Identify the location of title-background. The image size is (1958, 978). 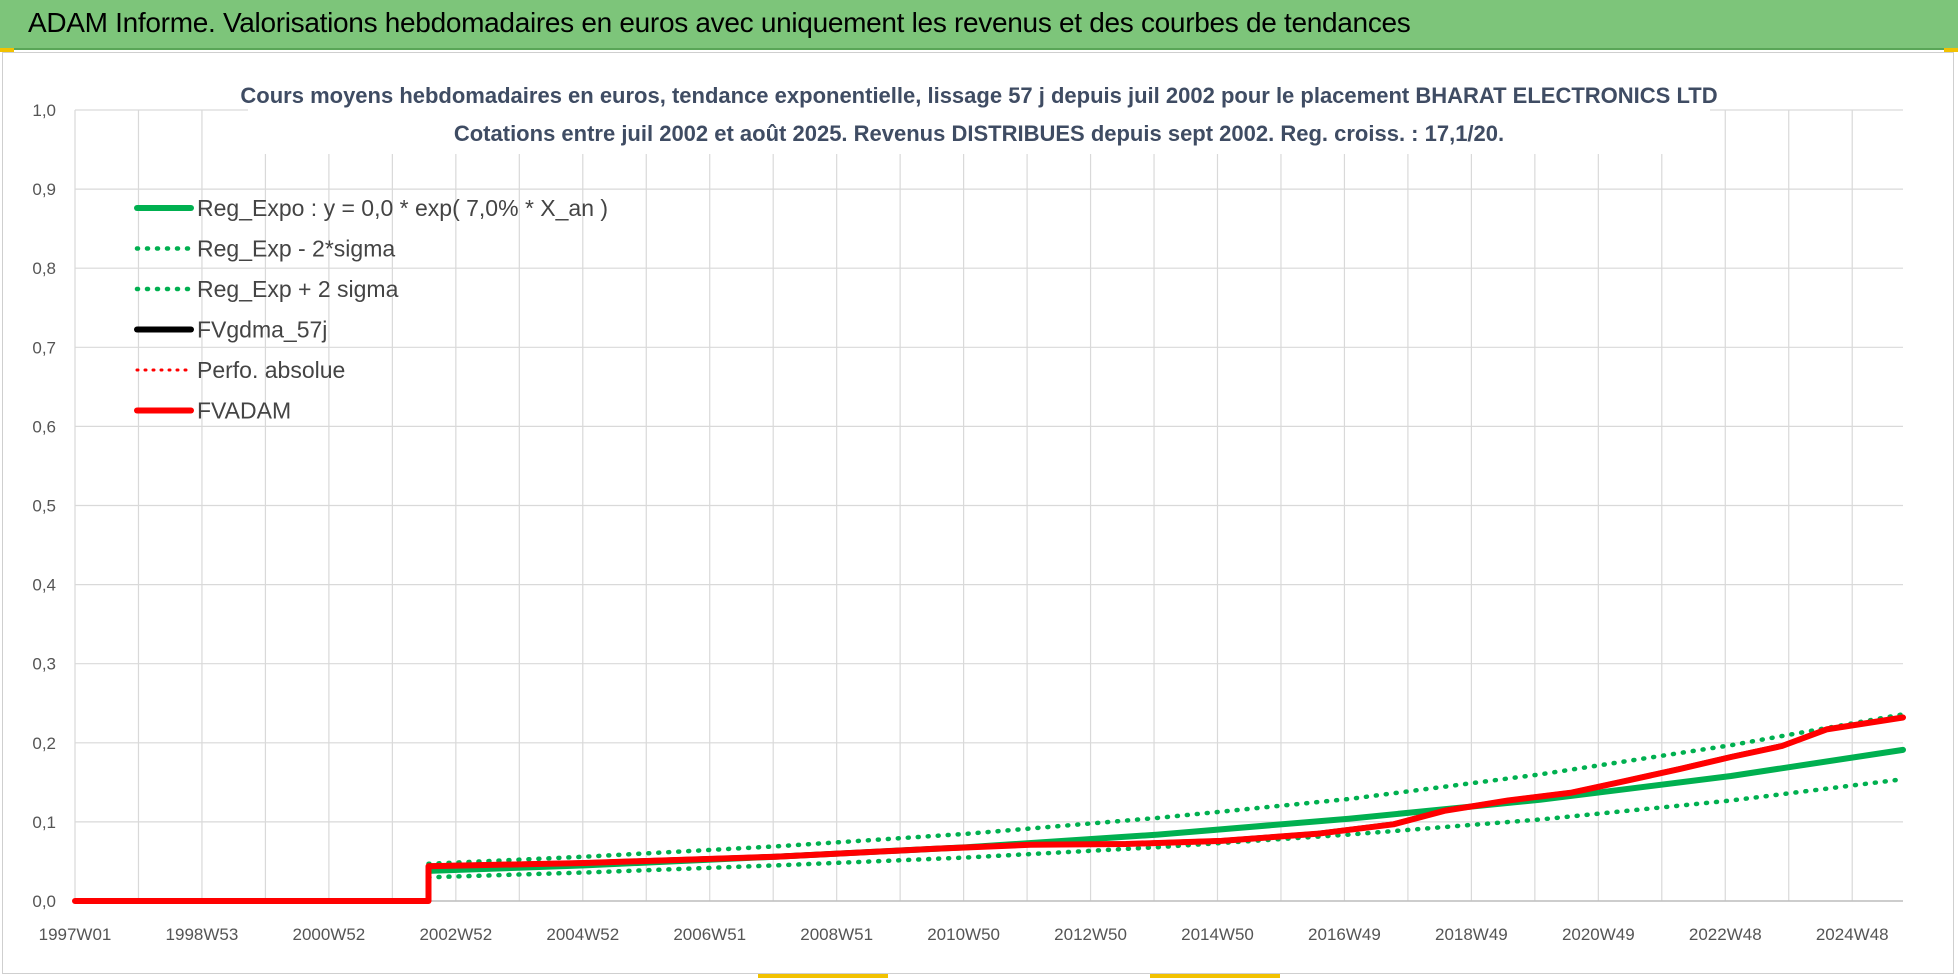
(979, 115).